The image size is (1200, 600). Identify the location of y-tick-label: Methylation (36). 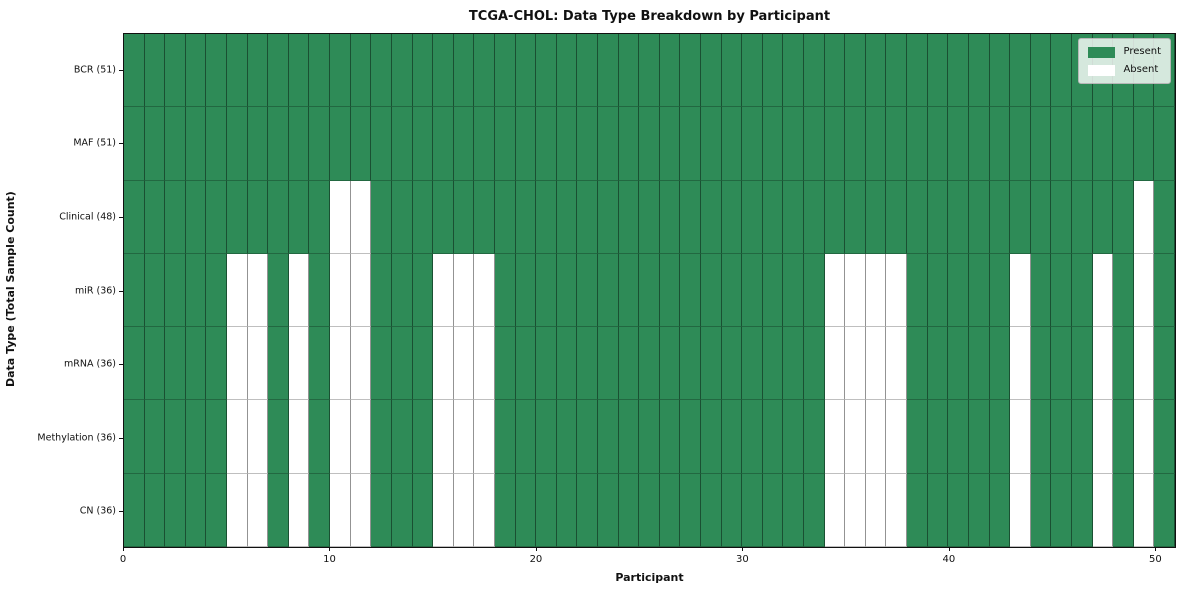
(76, 438).